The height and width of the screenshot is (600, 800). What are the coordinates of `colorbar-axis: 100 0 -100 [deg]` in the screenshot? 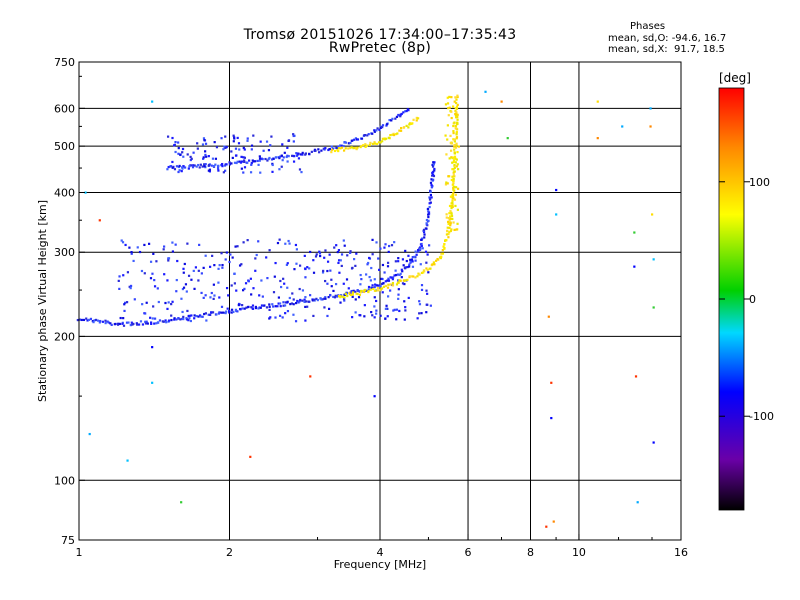 It's located at (746, 247).